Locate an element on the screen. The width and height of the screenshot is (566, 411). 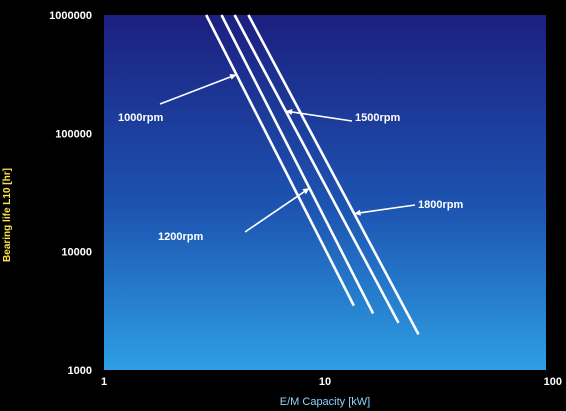
y-axis-label: Bearing life L10 [hr] is located at coordinates (7, 215).